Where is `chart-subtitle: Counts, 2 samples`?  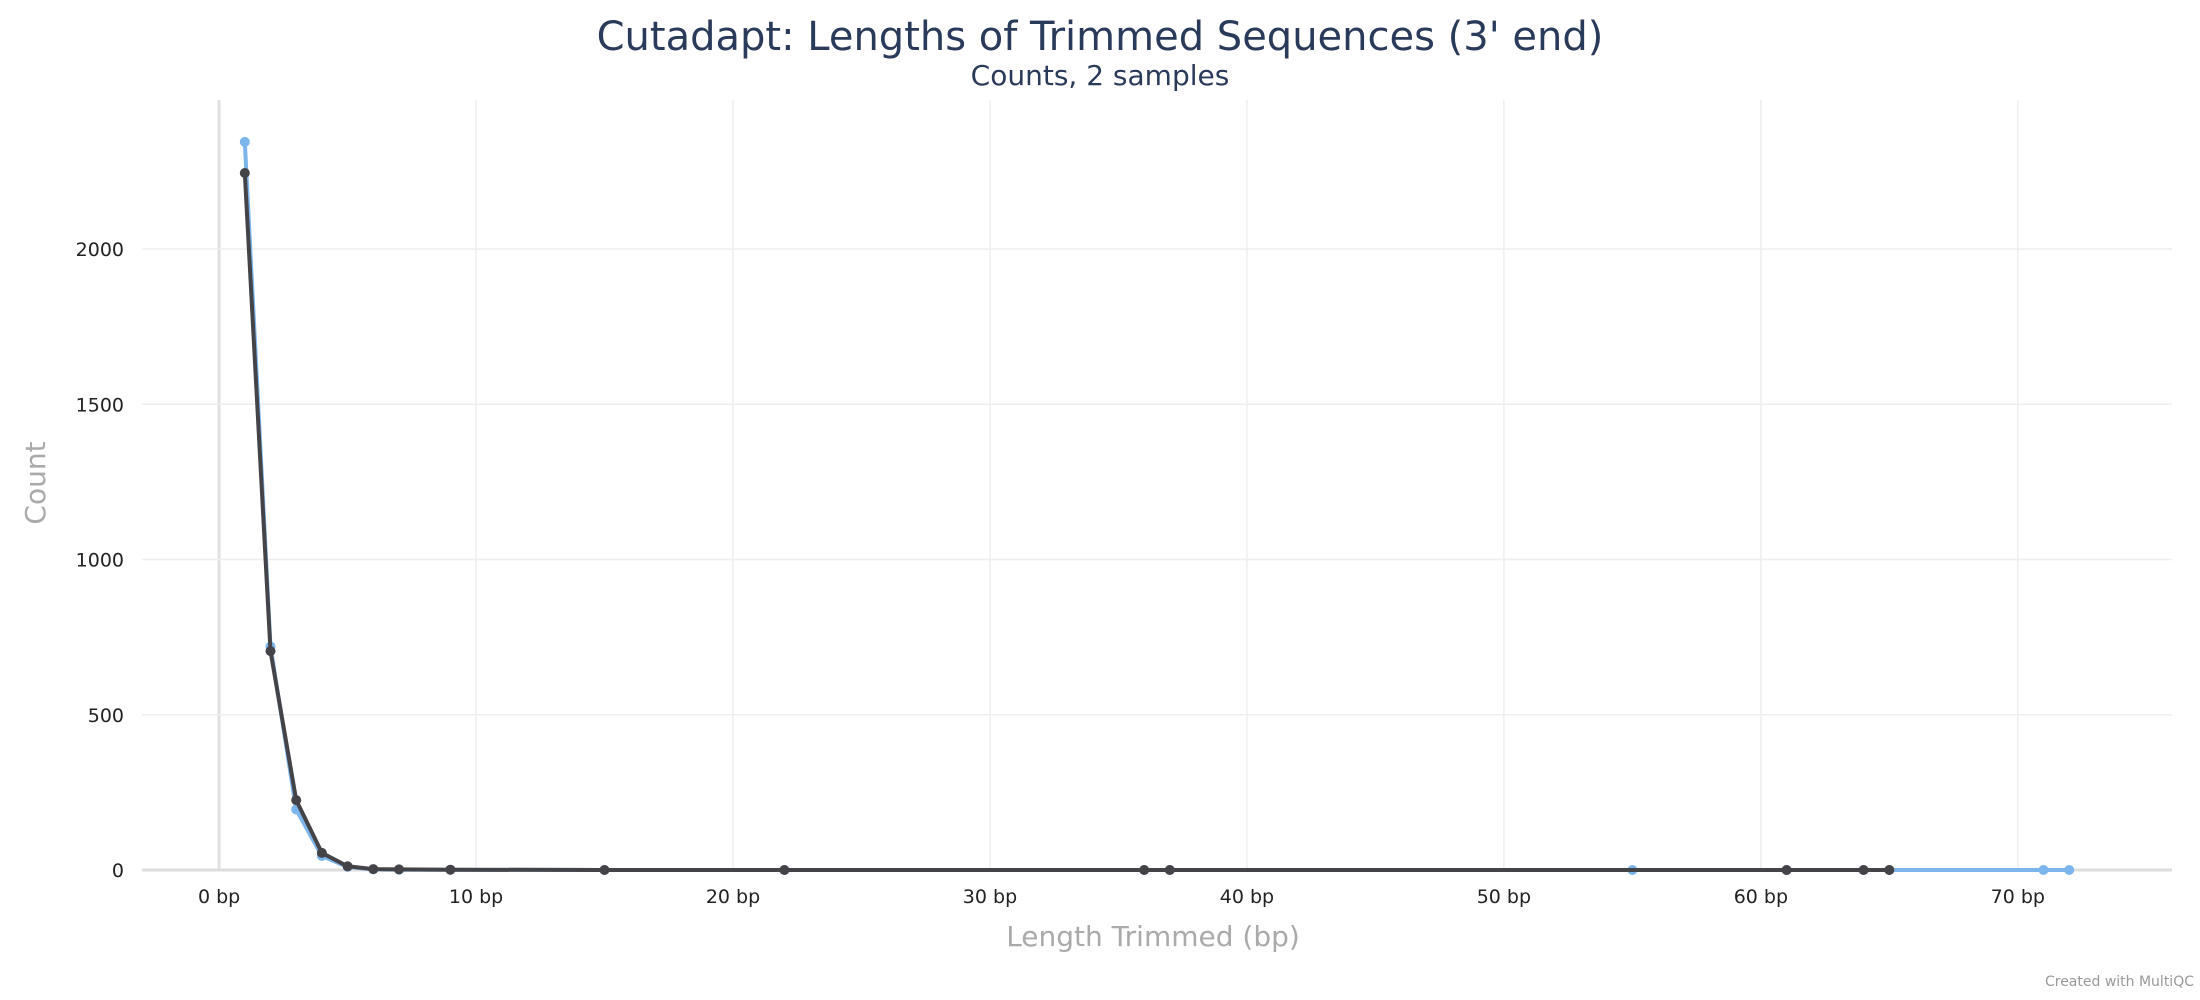 chart-subtitle: Counts, 2 samples is located at coordinates (1100, 75).